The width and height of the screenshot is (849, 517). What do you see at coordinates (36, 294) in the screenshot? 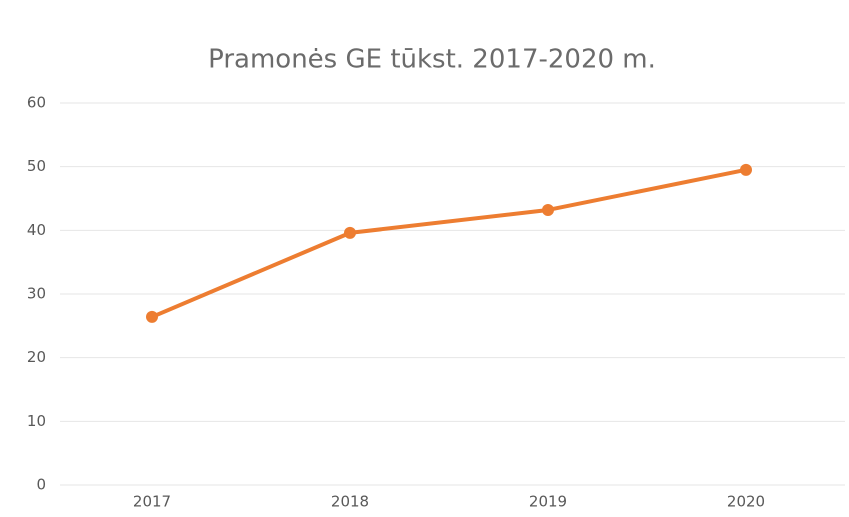
I see `y-tick-label: 30` at bounding box center [36, 294].